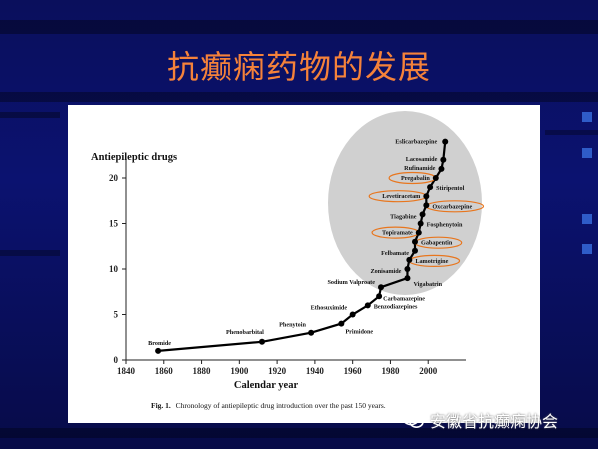 Image resolution: width=598 pixels, height=449 pixels. Describe the element at coordinates (315, 371) in the screenshot. I see `x-tick-label: 1940` at that location.